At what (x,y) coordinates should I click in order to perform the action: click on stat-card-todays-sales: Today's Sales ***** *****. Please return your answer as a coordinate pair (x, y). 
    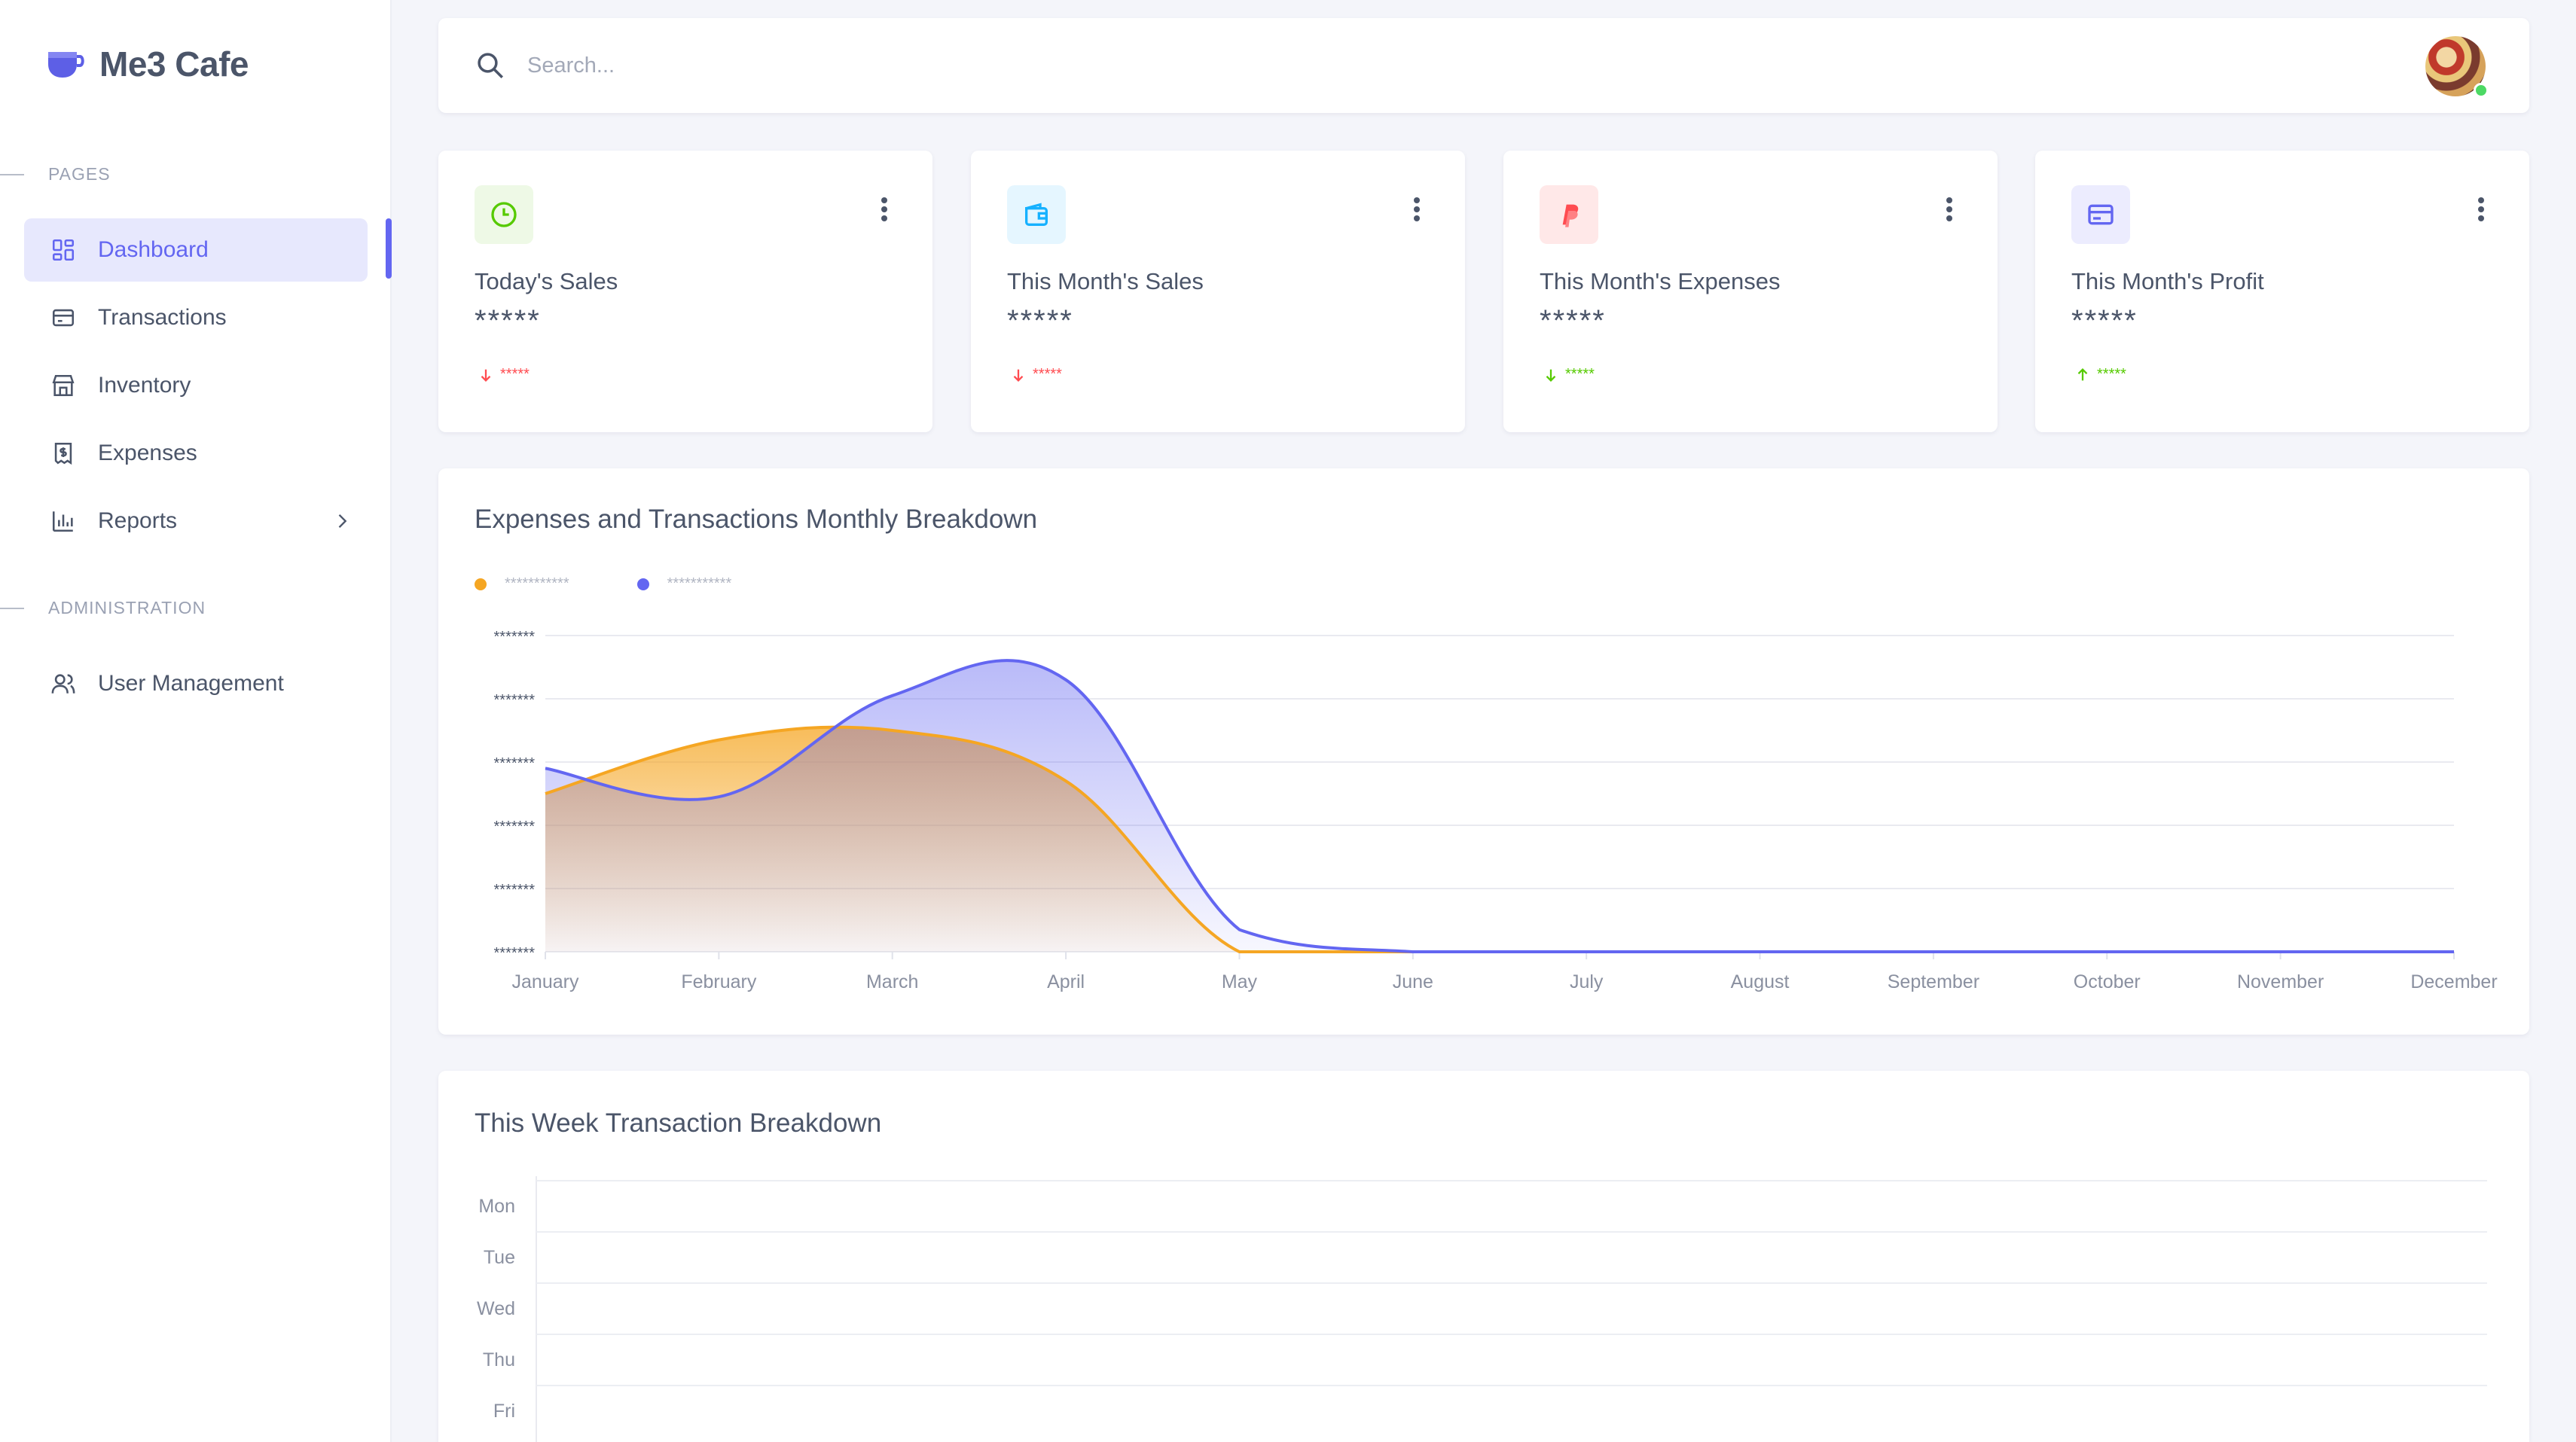
    Looking at the image, I should click on (685, 291).